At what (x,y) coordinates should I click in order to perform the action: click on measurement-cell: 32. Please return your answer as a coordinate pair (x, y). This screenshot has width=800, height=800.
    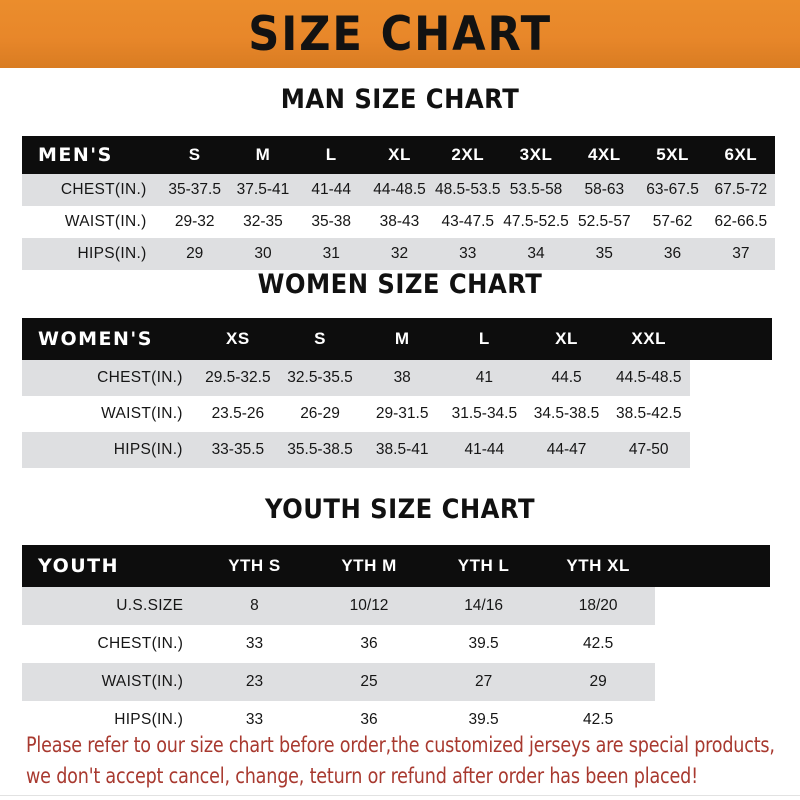
    Looking at the image, I should click on (399, 254).